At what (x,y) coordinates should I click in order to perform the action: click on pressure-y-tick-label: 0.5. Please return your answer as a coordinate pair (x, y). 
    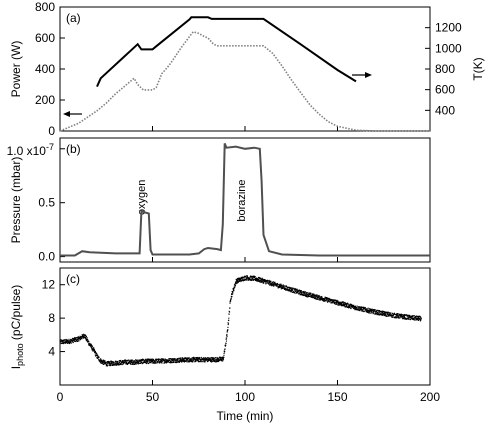
    Looking at the image, I should click on (46, 203).